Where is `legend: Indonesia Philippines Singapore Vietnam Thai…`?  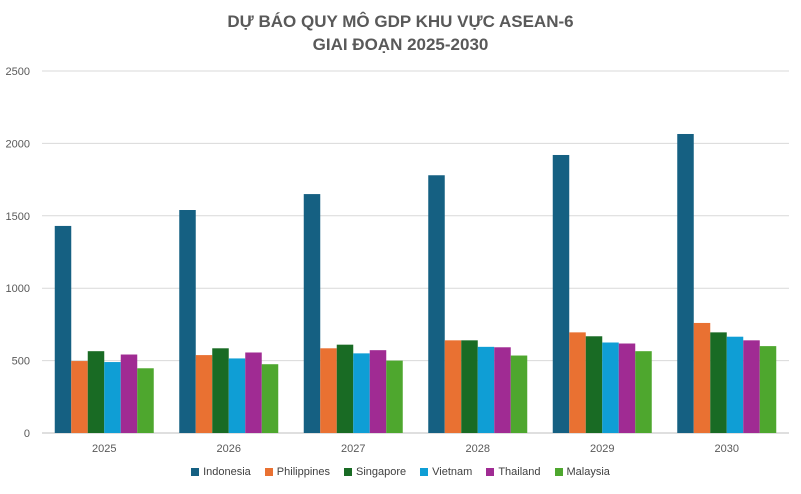
legend: Indonesia Philippines Singapore Vietnam Thai… is located at coordinates (400, 472).